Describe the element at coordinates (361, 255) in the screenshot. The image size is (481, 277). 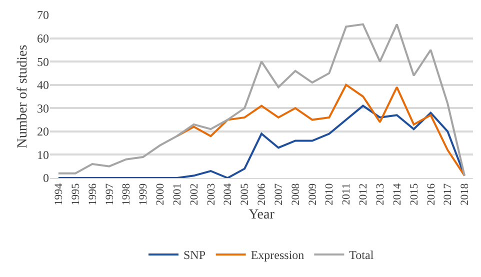
I see `legend-label: Total` at that location.